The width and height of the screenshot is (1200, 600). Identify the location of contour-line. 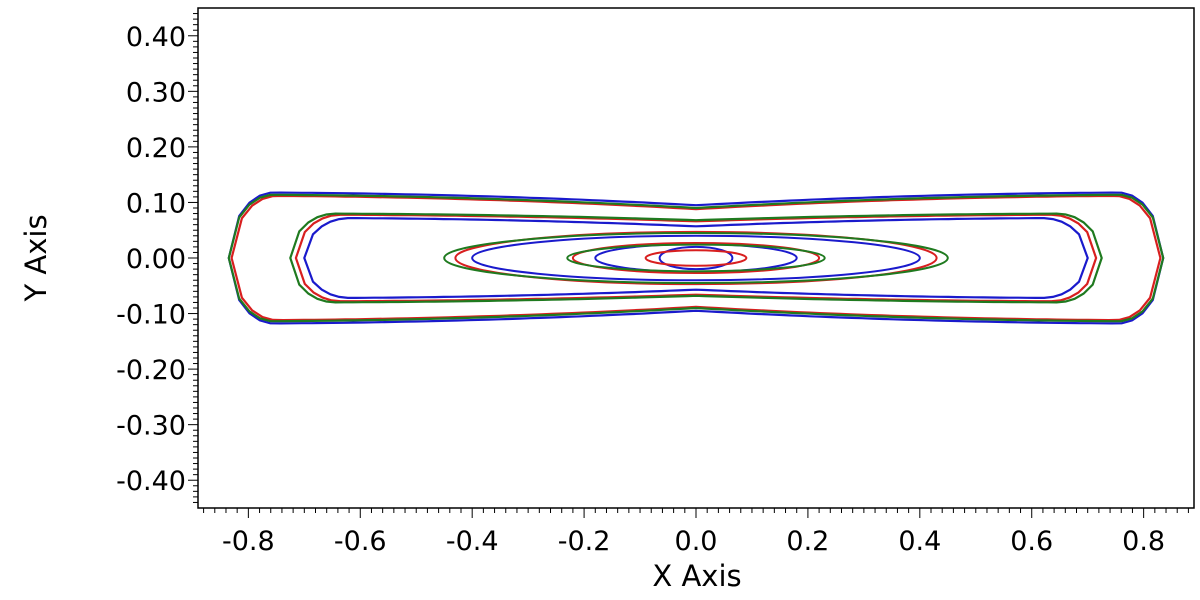
(696, 258).